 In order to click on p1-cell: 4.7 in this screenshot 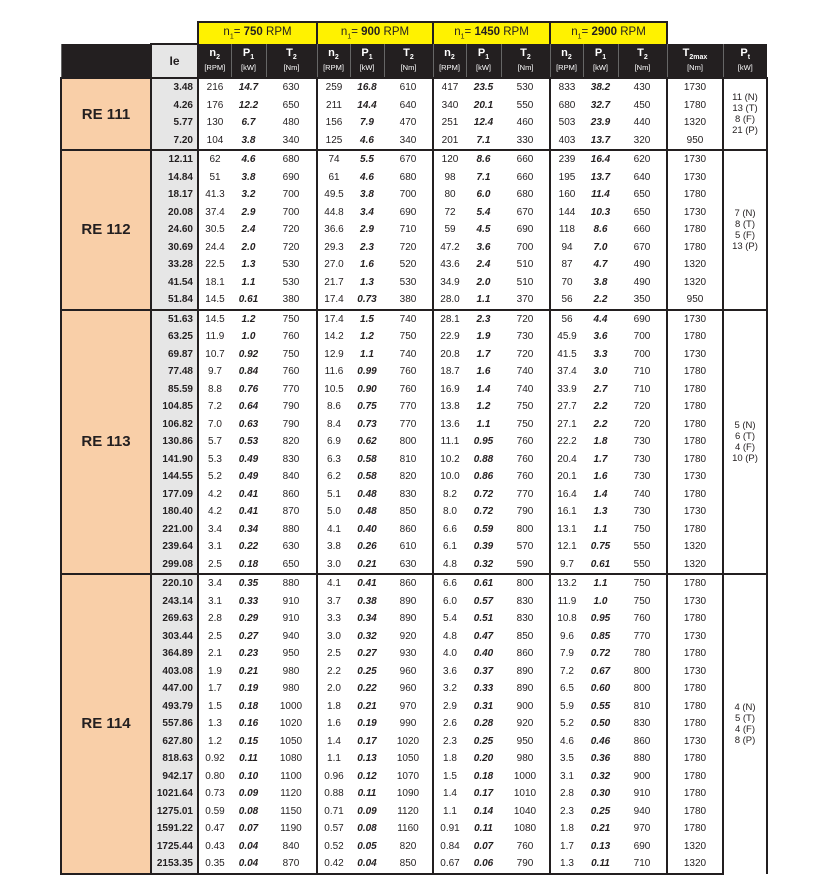, I will do `click(600, 265)`.